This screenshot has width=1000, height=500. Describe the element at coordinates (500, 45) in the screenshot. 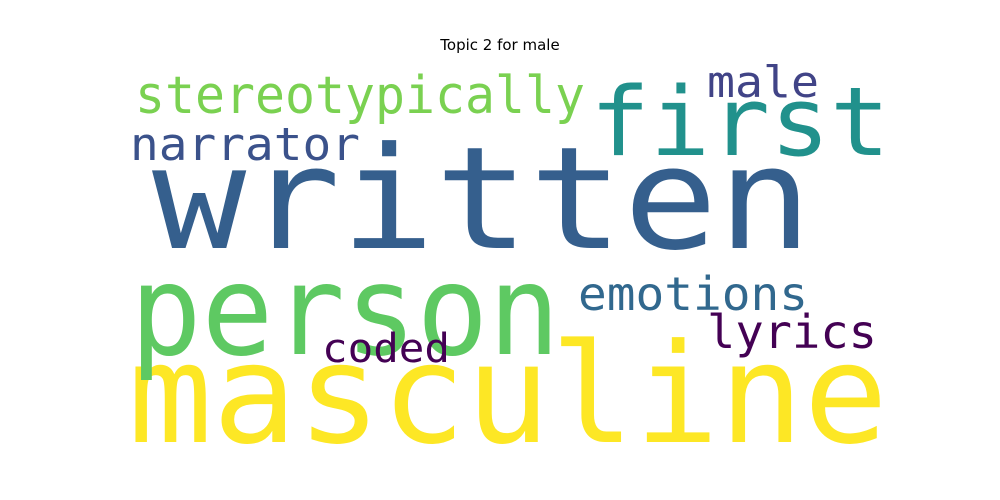

I see `chart-title: Topic 2 for male` at that location.